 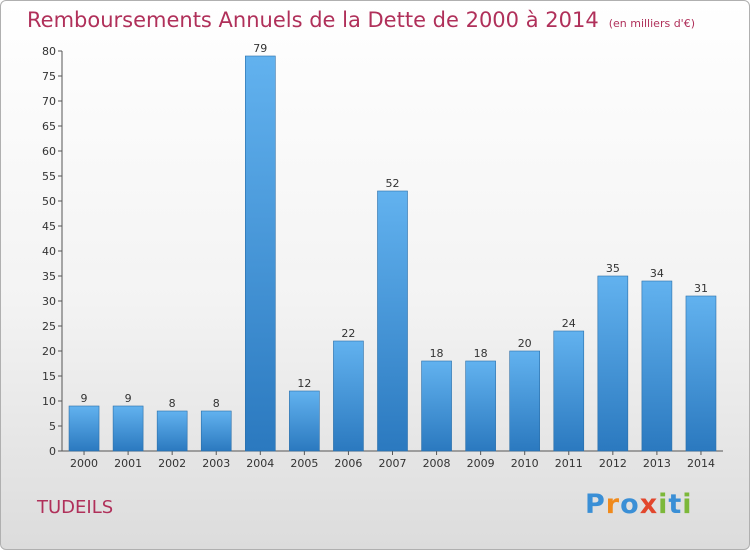 I want to click on y-tick-label: 5, so click(x=52, y=426).